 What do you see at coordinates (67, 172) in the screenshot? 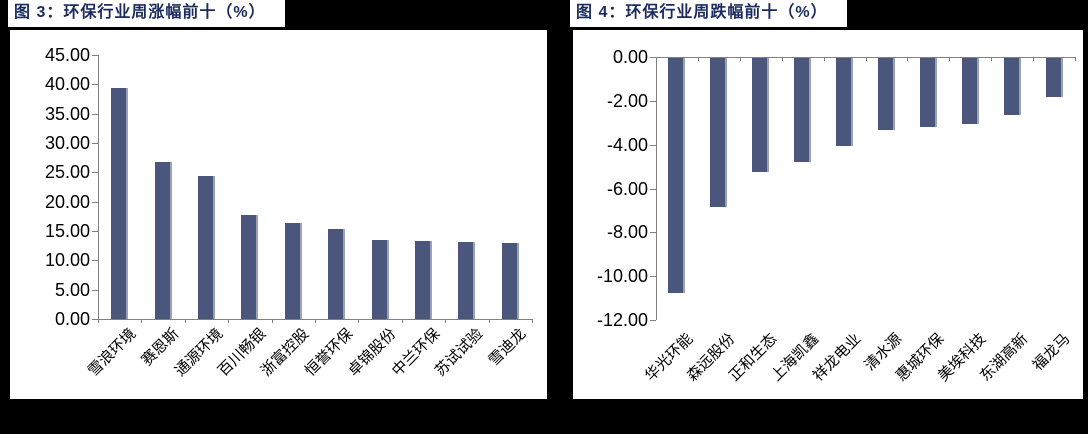
I see `y-axis-tick-label: 25.00` at bounding box center [67, 172].